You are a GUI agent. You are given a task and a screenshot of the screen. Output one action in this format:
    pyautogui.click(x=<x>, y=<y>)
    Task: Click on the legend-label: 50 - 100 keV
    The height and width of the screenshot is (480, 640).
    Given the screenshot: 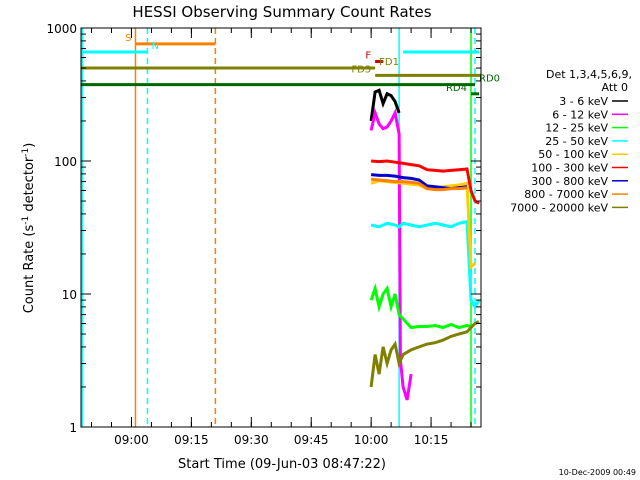 What is the action you would take?
    pyautogui.click(x=573, y=154)
    